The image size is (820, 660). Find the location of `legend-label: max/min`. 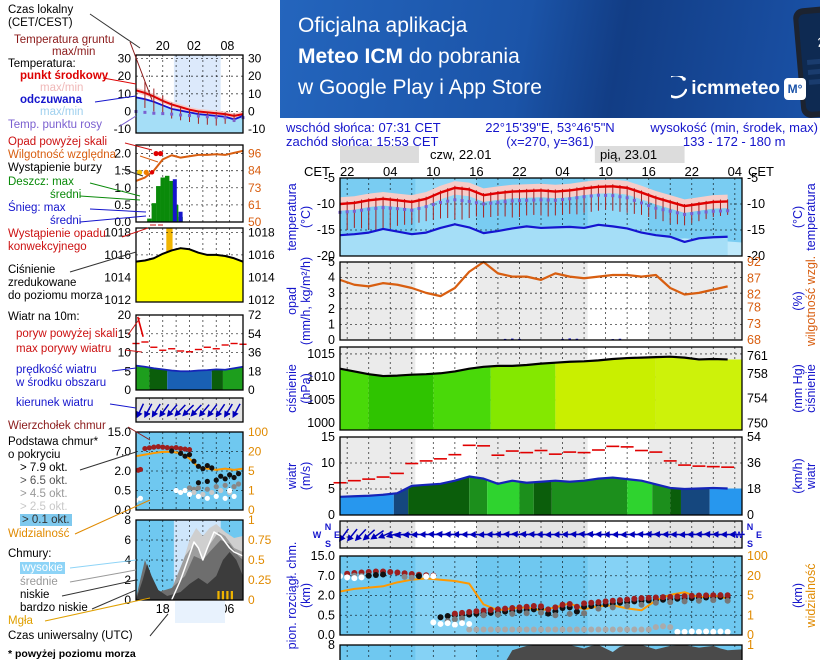

legend-label: max/min is located at coordinates (74, 52).